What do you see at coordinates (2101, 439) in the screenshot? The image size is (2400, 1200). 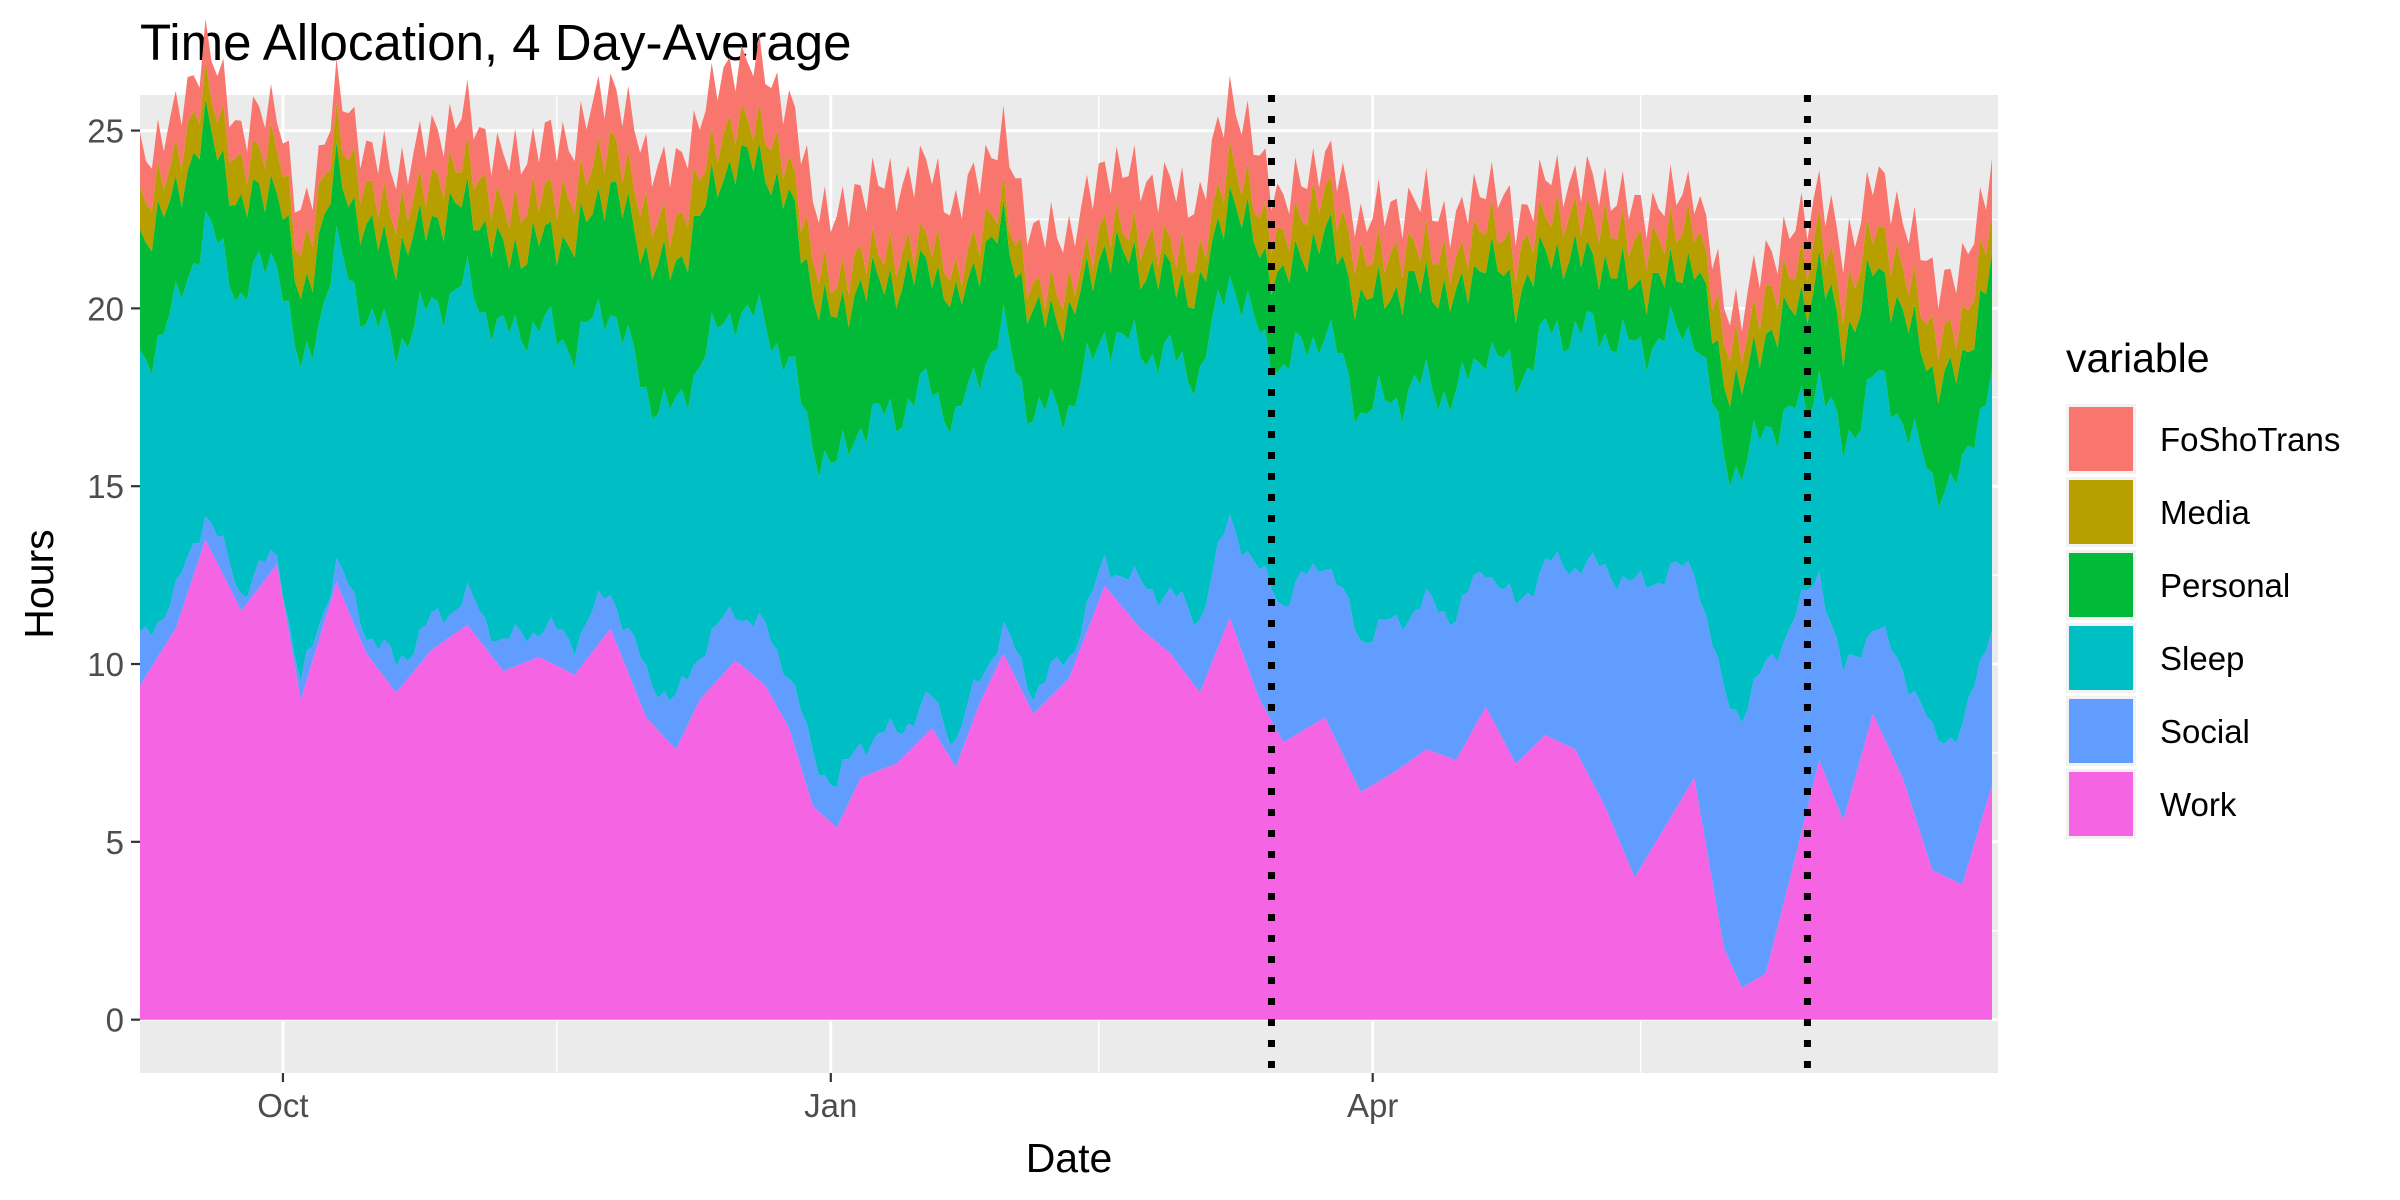 I see `legend-key-foshotrans` at bounding box center [2101, 439].